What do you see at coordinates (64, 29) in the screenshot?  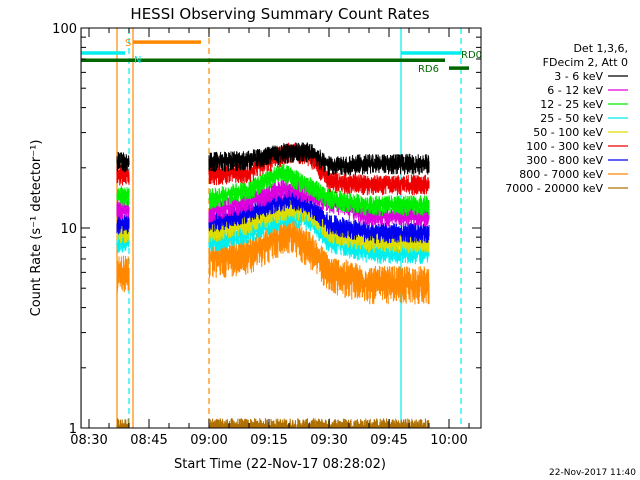 I see `y-tick-label: 100` at bounding box center [64, 29].